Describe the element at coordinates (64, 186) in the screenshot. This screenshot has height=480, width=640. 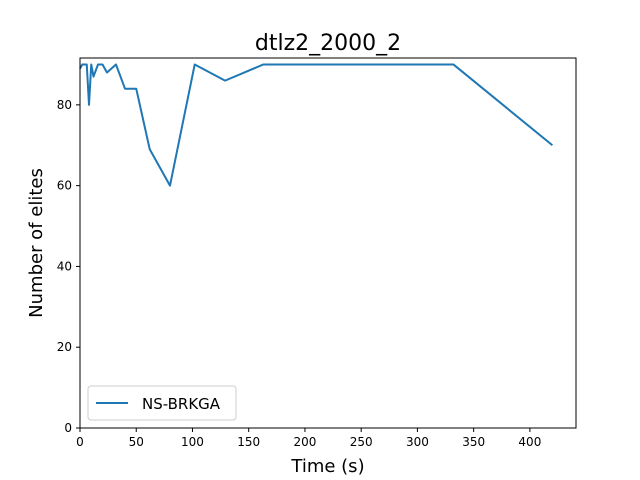
I see `y-tick-label: 60` at that location.